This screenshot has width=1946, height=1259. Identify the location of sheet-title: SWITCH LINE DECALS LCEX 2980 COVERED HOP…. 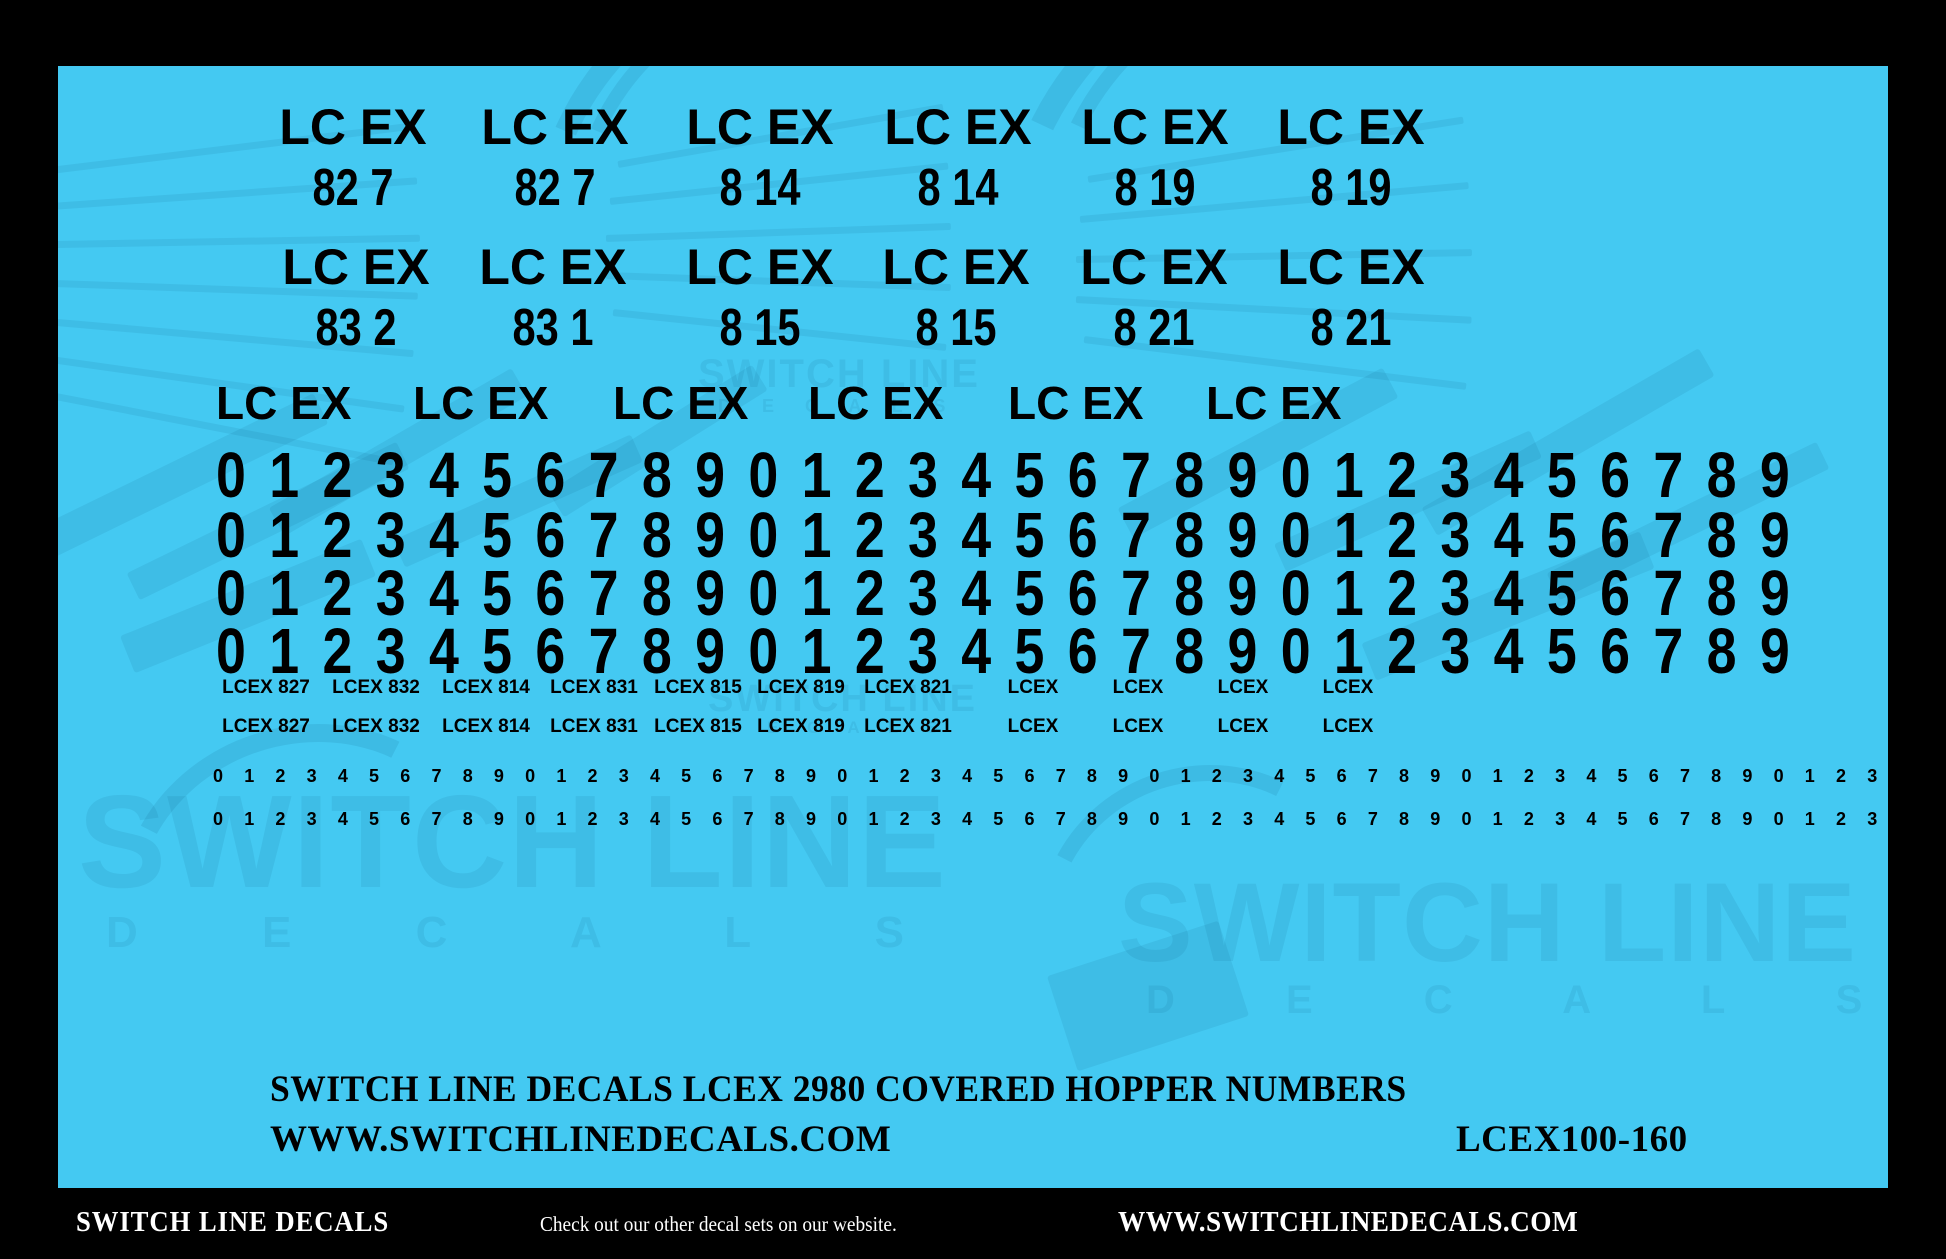
(838, 1089).